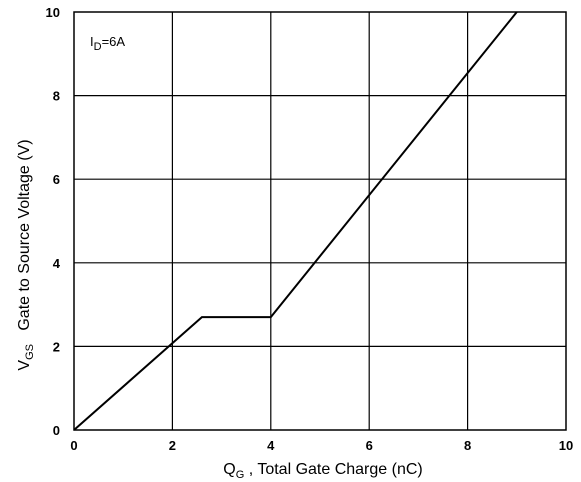 This screenshot has width=581, height=482. What do you see at coordinates (467, 445) in the screenshot?
I see `x-tick-label: 8` at bounding box center [467, 445].